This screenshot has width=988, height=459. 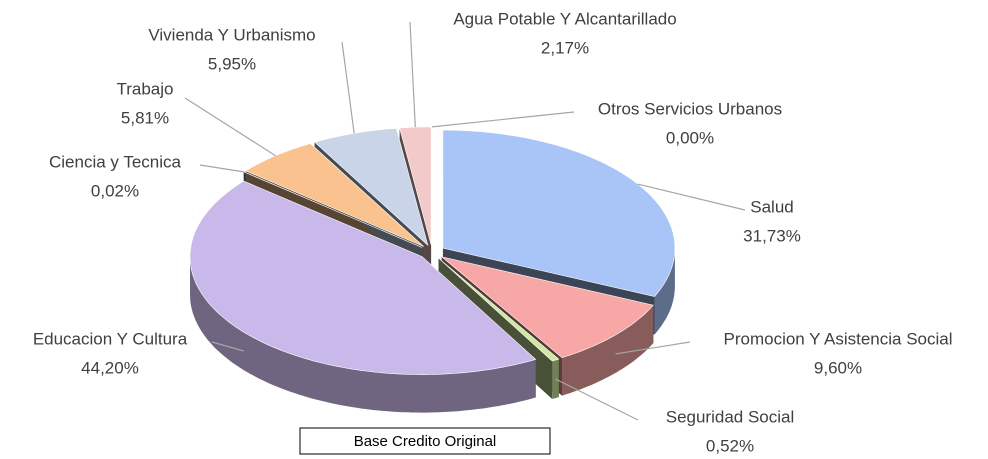 I want to click on caption-box, so click(x=425, y=441).